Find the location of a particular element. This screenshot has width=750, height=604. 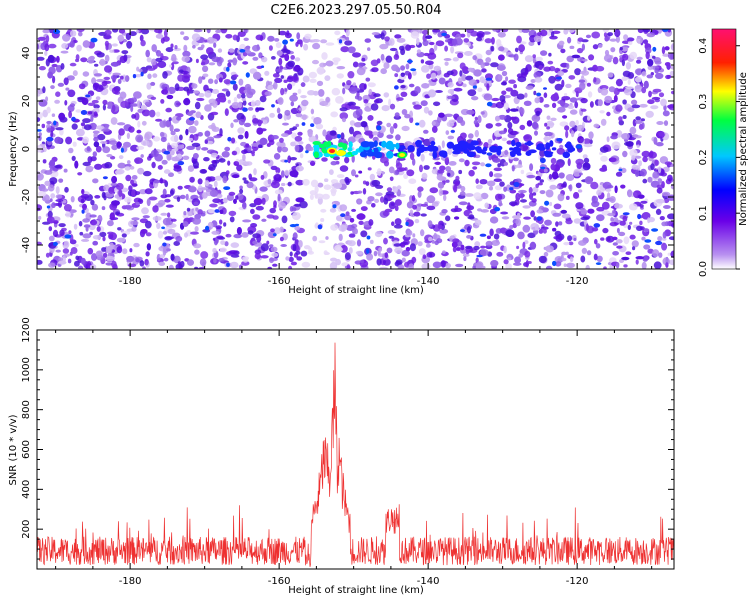

y-tick-label: 400 is located at coordinates (26, 489).